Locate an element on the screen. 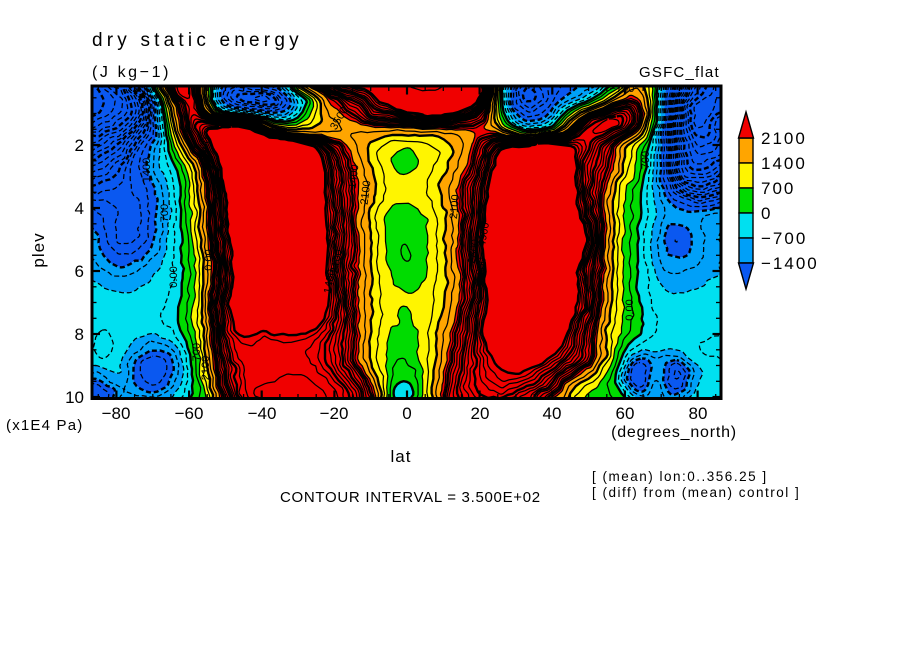 The width and height of the screenshot is (904, 654). svg-text: 6 is located at coordinates (79, 271).